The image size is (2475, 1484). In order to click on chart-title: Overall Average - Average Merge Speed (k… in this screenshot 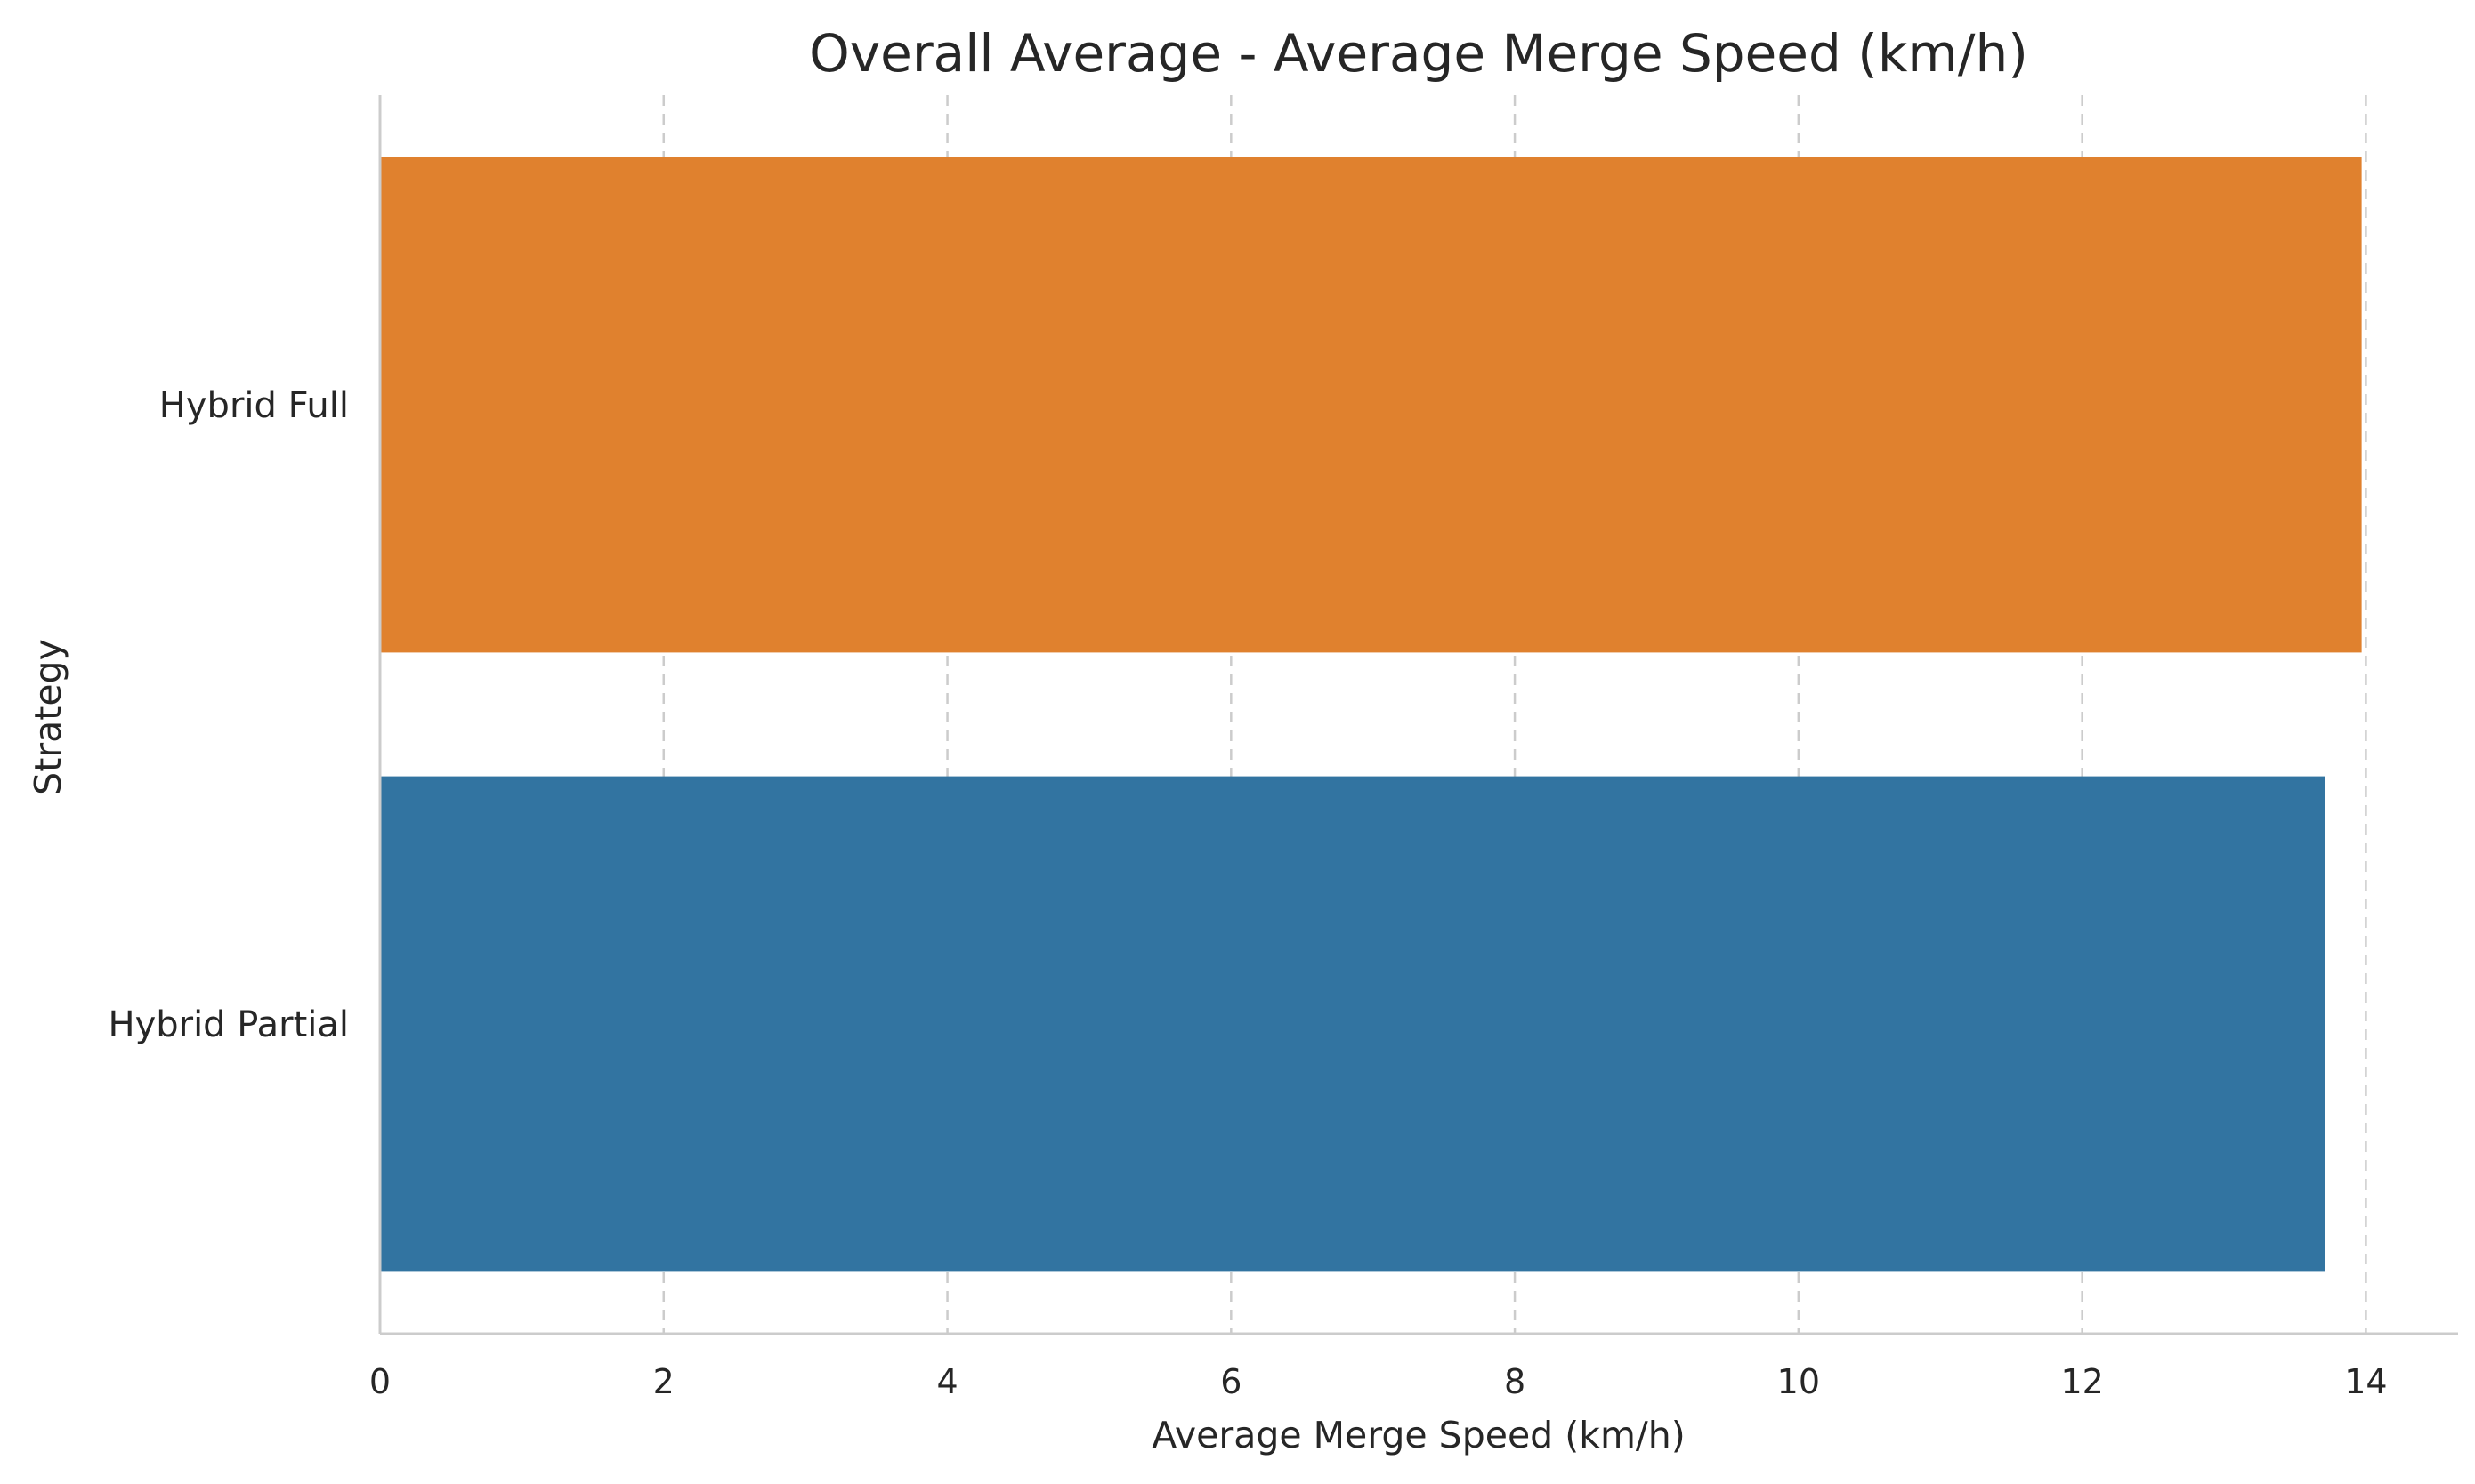, I will do `click(1418, 53)`.